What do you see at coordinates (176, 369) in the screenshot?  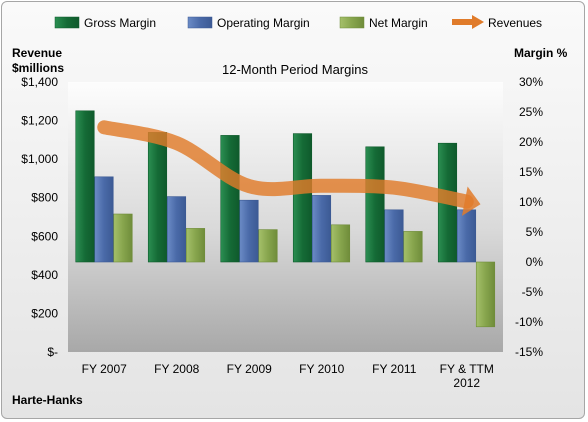 I see `category-label: FY 2008` at bounding box center [176, 369].